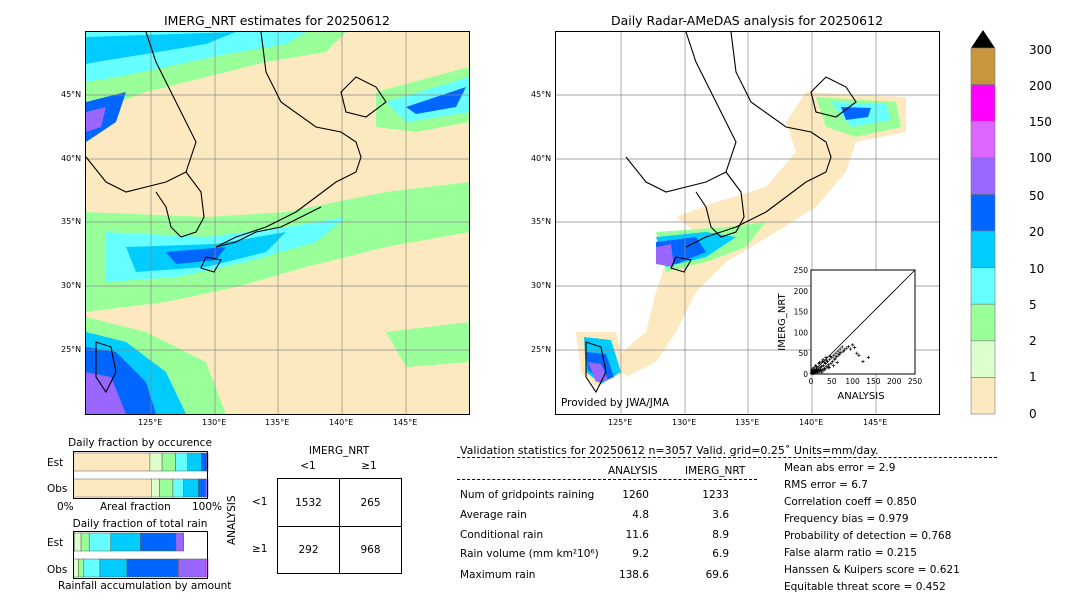 The width and height of the screenshot is (1080, 612). Describe the element at coordinates (276, 20) in the screenshot. I see `left-map-title: IMERG_NRT estimates for 20250612` at that location.